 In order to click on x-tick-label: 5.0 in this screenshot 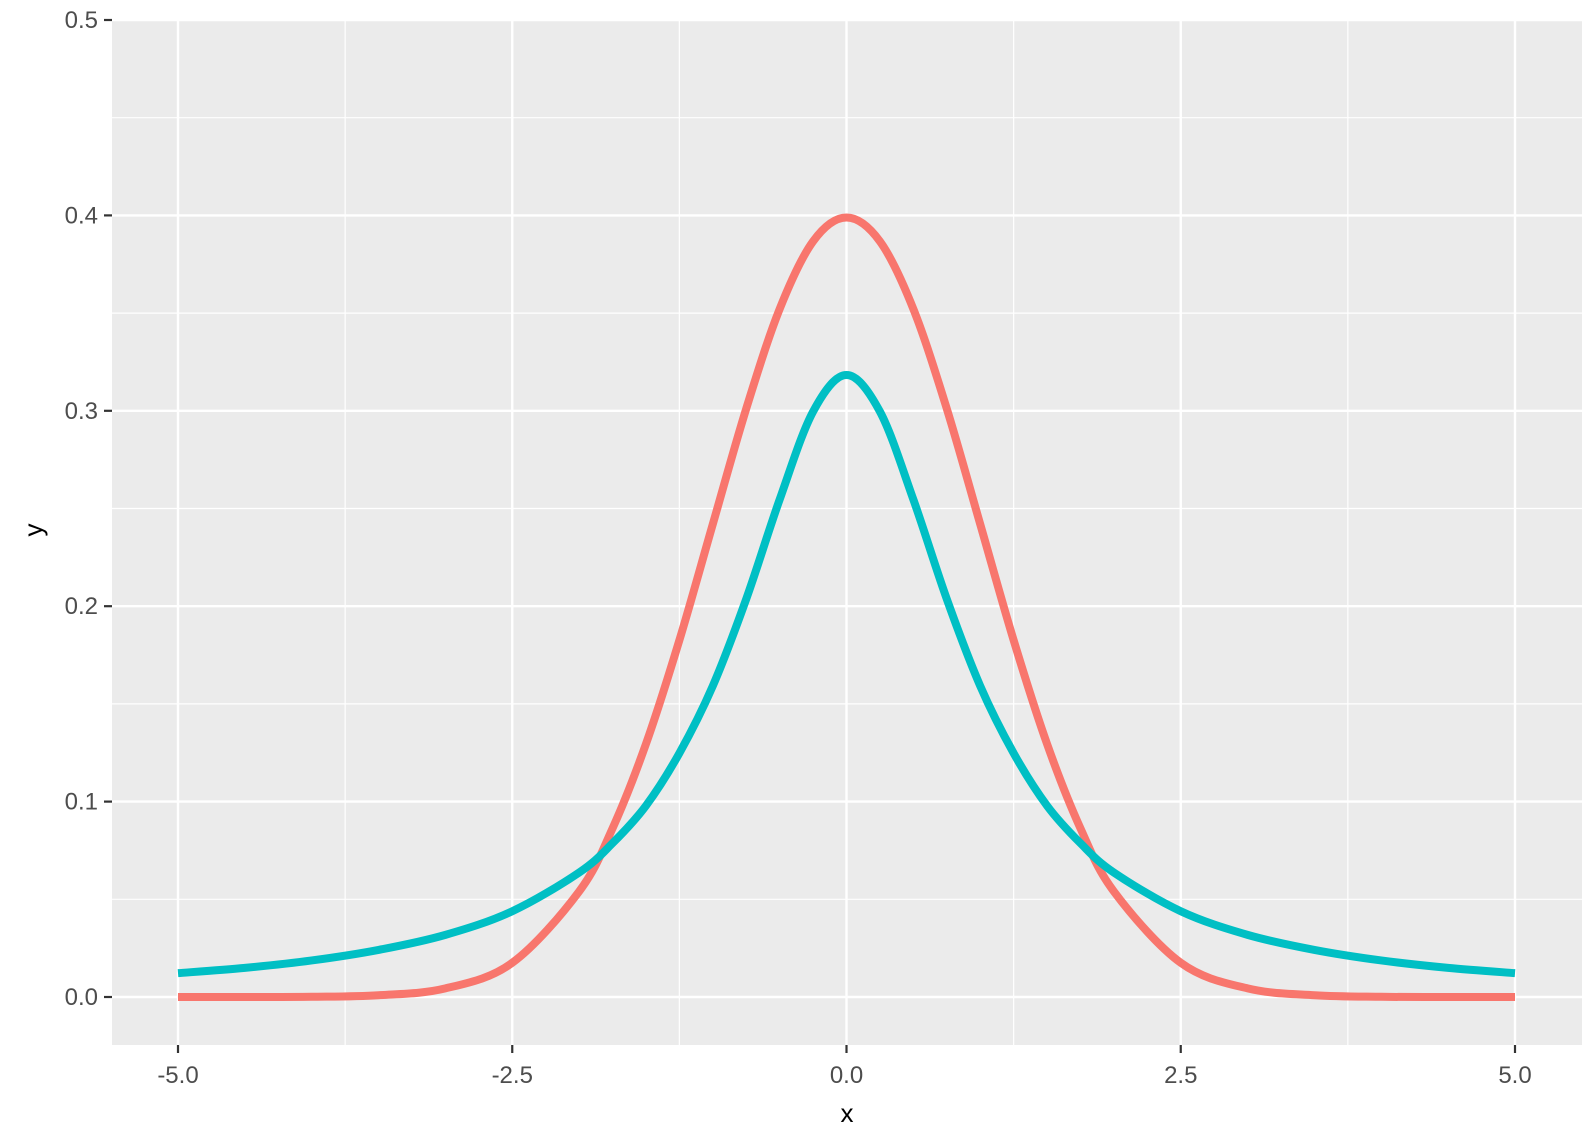, I will do `click(1514, 1075)`.